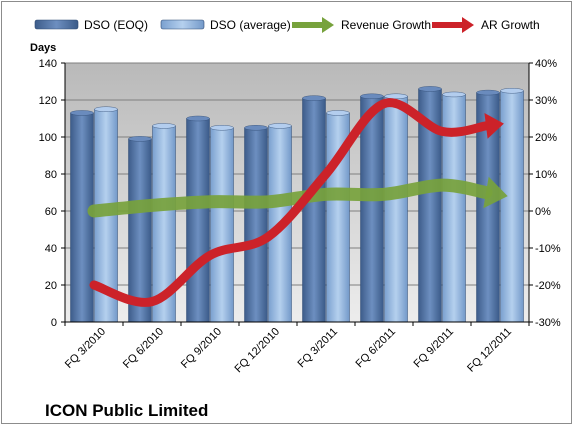 This screenshot has height=427, width=575. I want to click on revenue-growth-arrowhead, so click(495, 192).